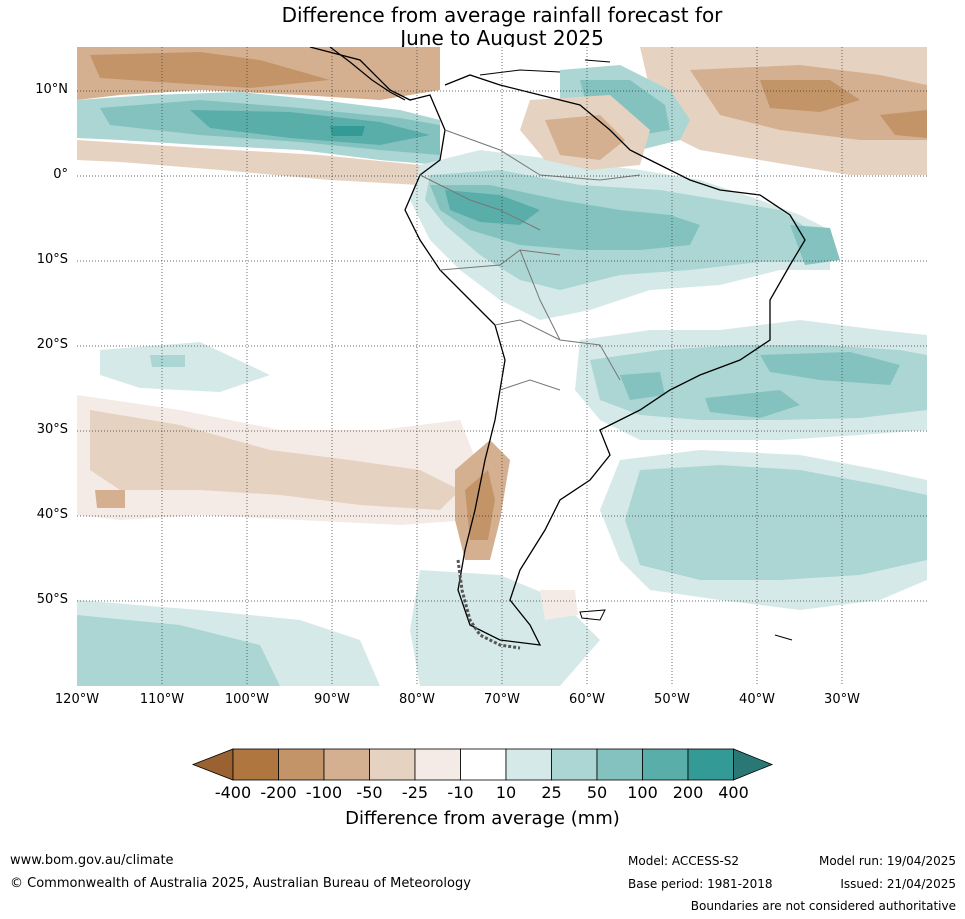 The width and height of the screenshot is (965, 919). I want to click on wet-mid-pacific-core, so click(167, 361).